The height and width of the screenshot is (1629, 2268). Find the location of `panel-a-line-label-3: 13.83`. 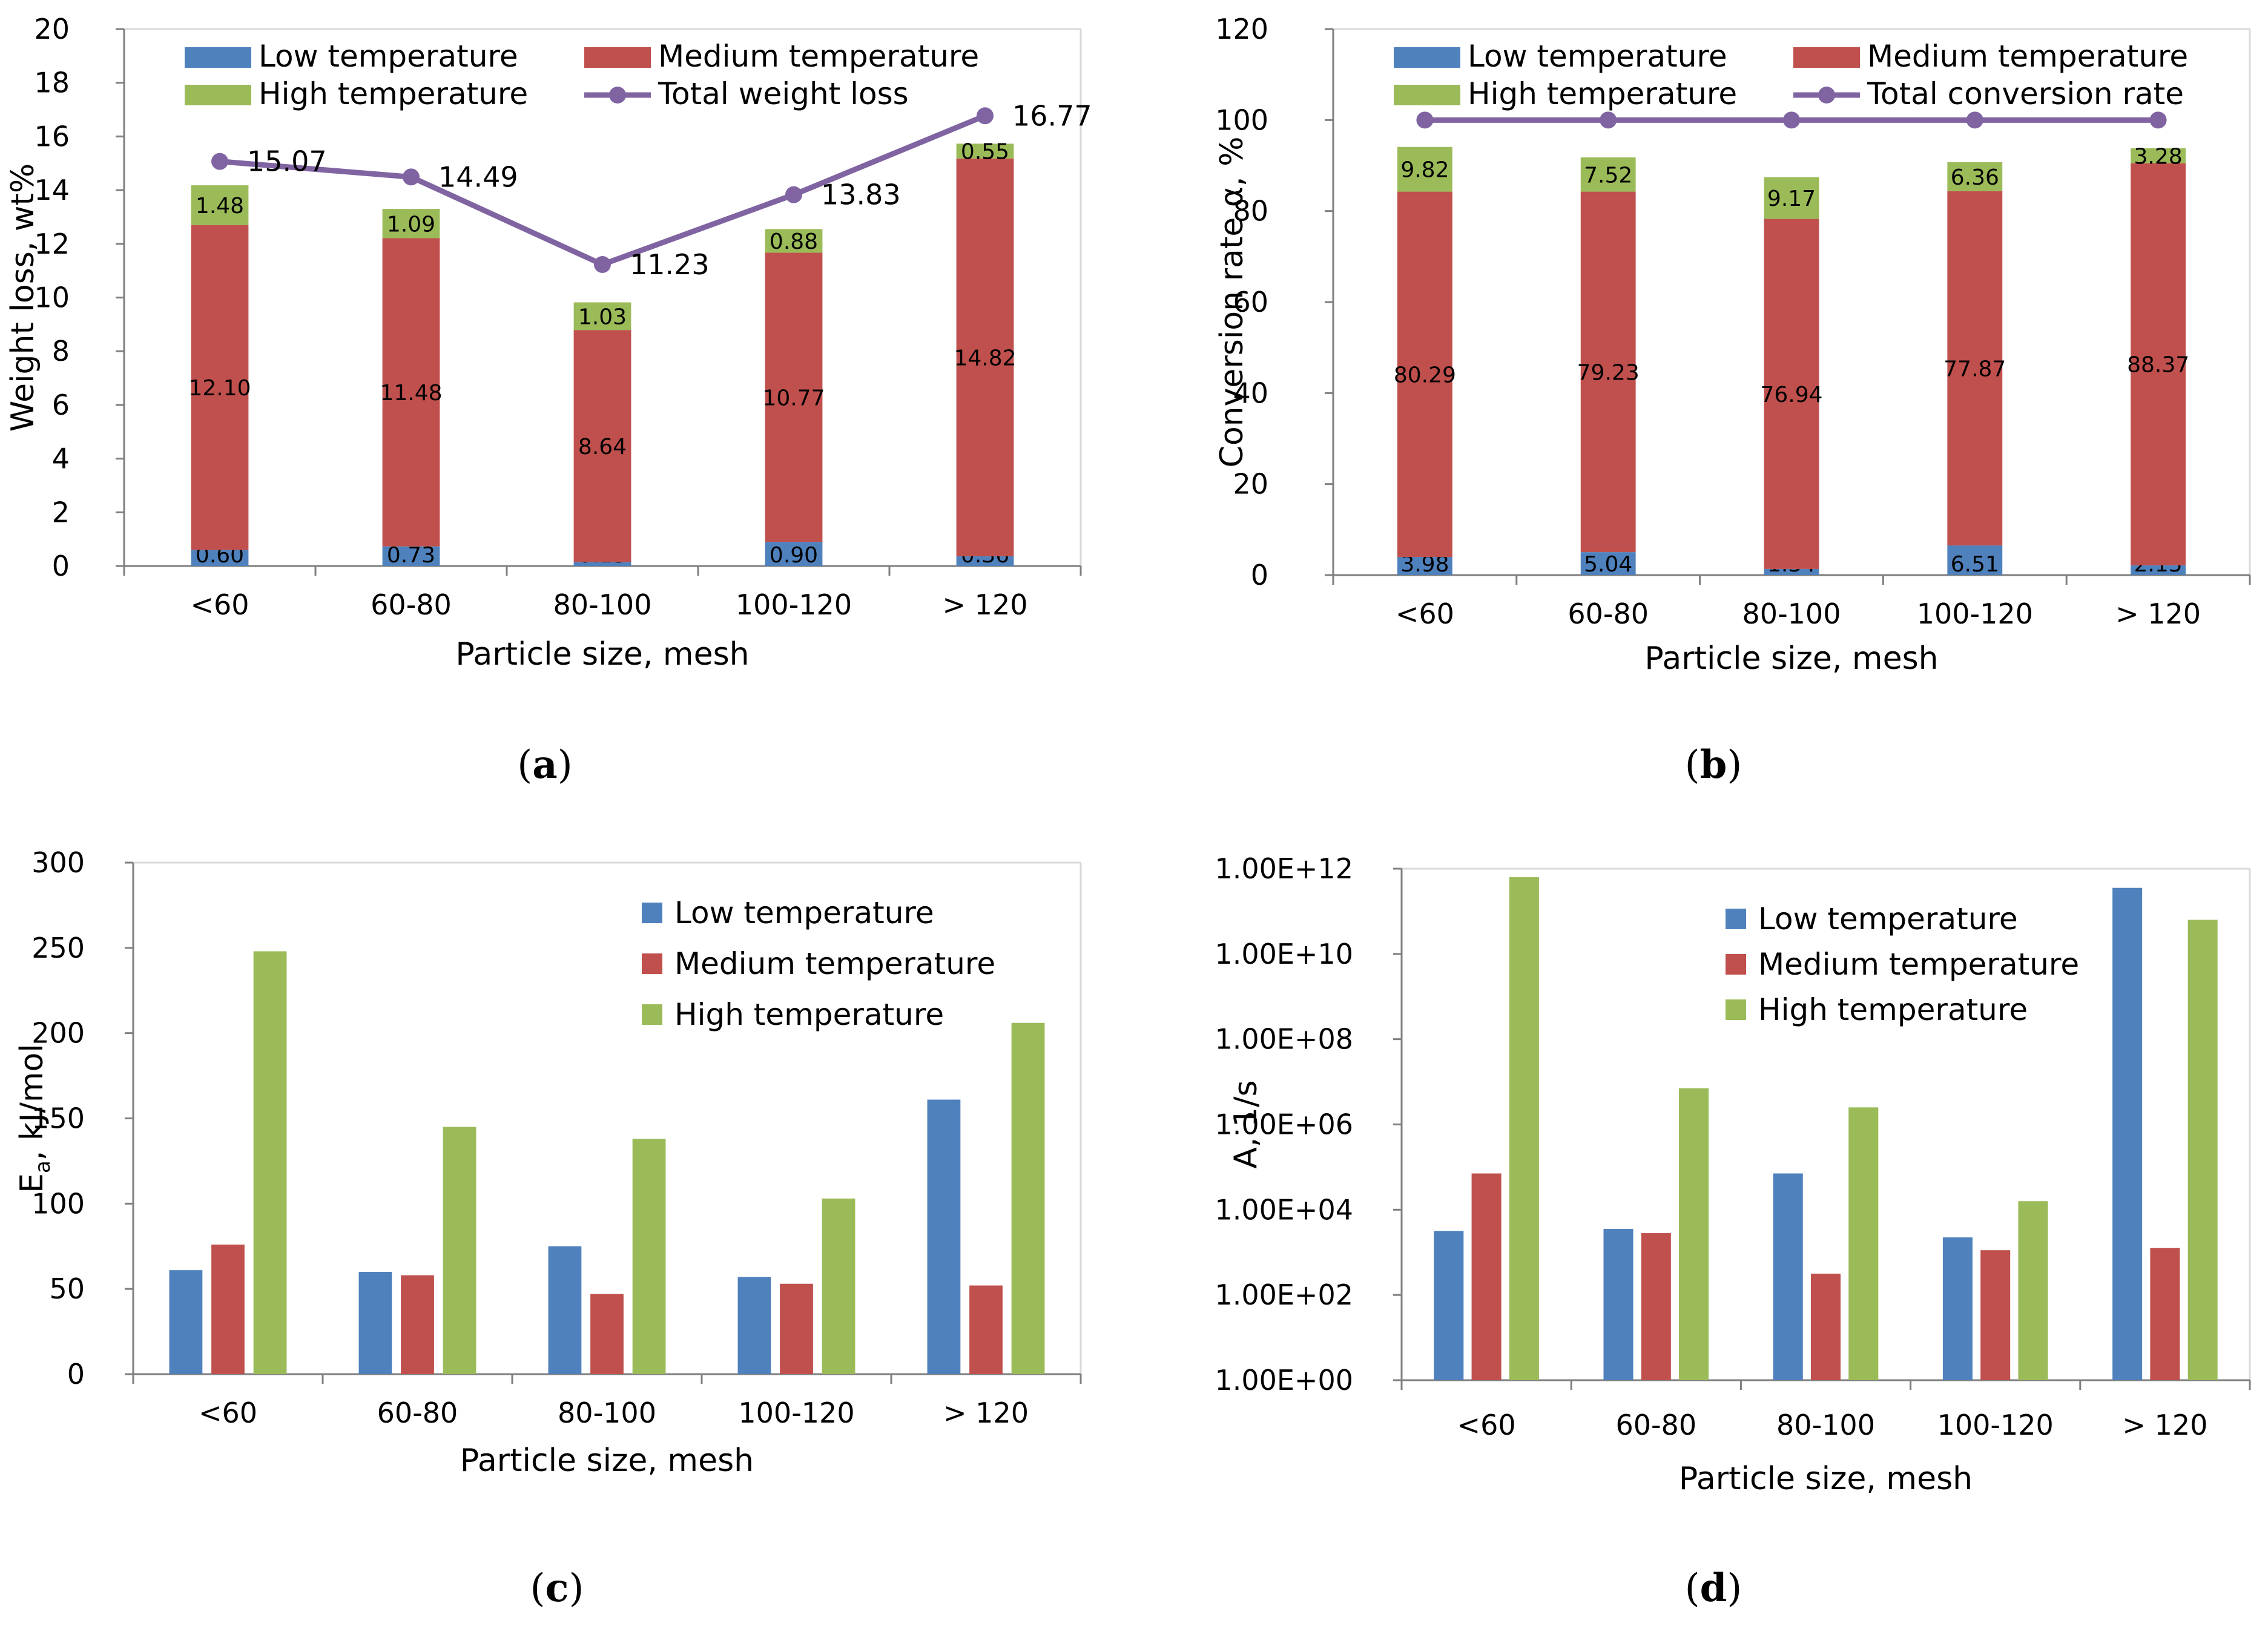

panel-a-line-label-3: 13.83 is located at coordinates (861, 195).